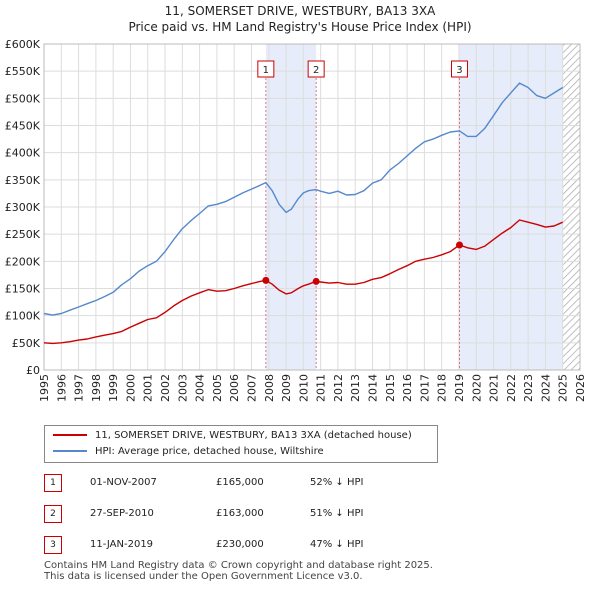 This screenshot has width=600, height=590. Describe the element at coordinates (26, 343) in the screenshot. I see `y-tick-label: £50K` at that location.